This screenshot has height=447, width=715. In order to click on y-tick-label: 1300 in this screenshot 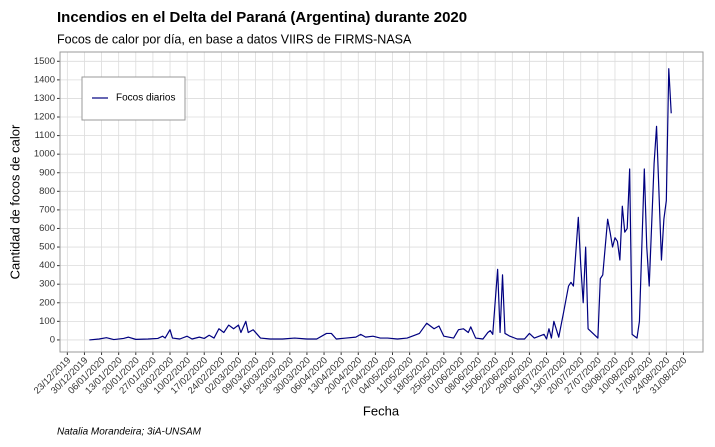, I will do `click(44, 98)`.